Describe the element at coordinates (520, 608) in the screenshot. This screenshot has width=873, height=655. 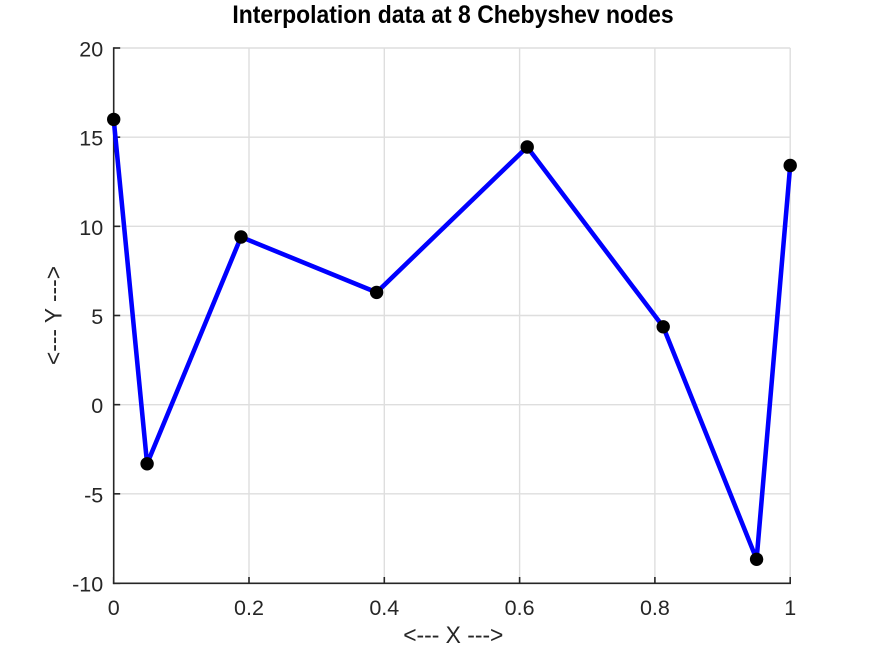
I see `svg-text: 0.6` at that location.